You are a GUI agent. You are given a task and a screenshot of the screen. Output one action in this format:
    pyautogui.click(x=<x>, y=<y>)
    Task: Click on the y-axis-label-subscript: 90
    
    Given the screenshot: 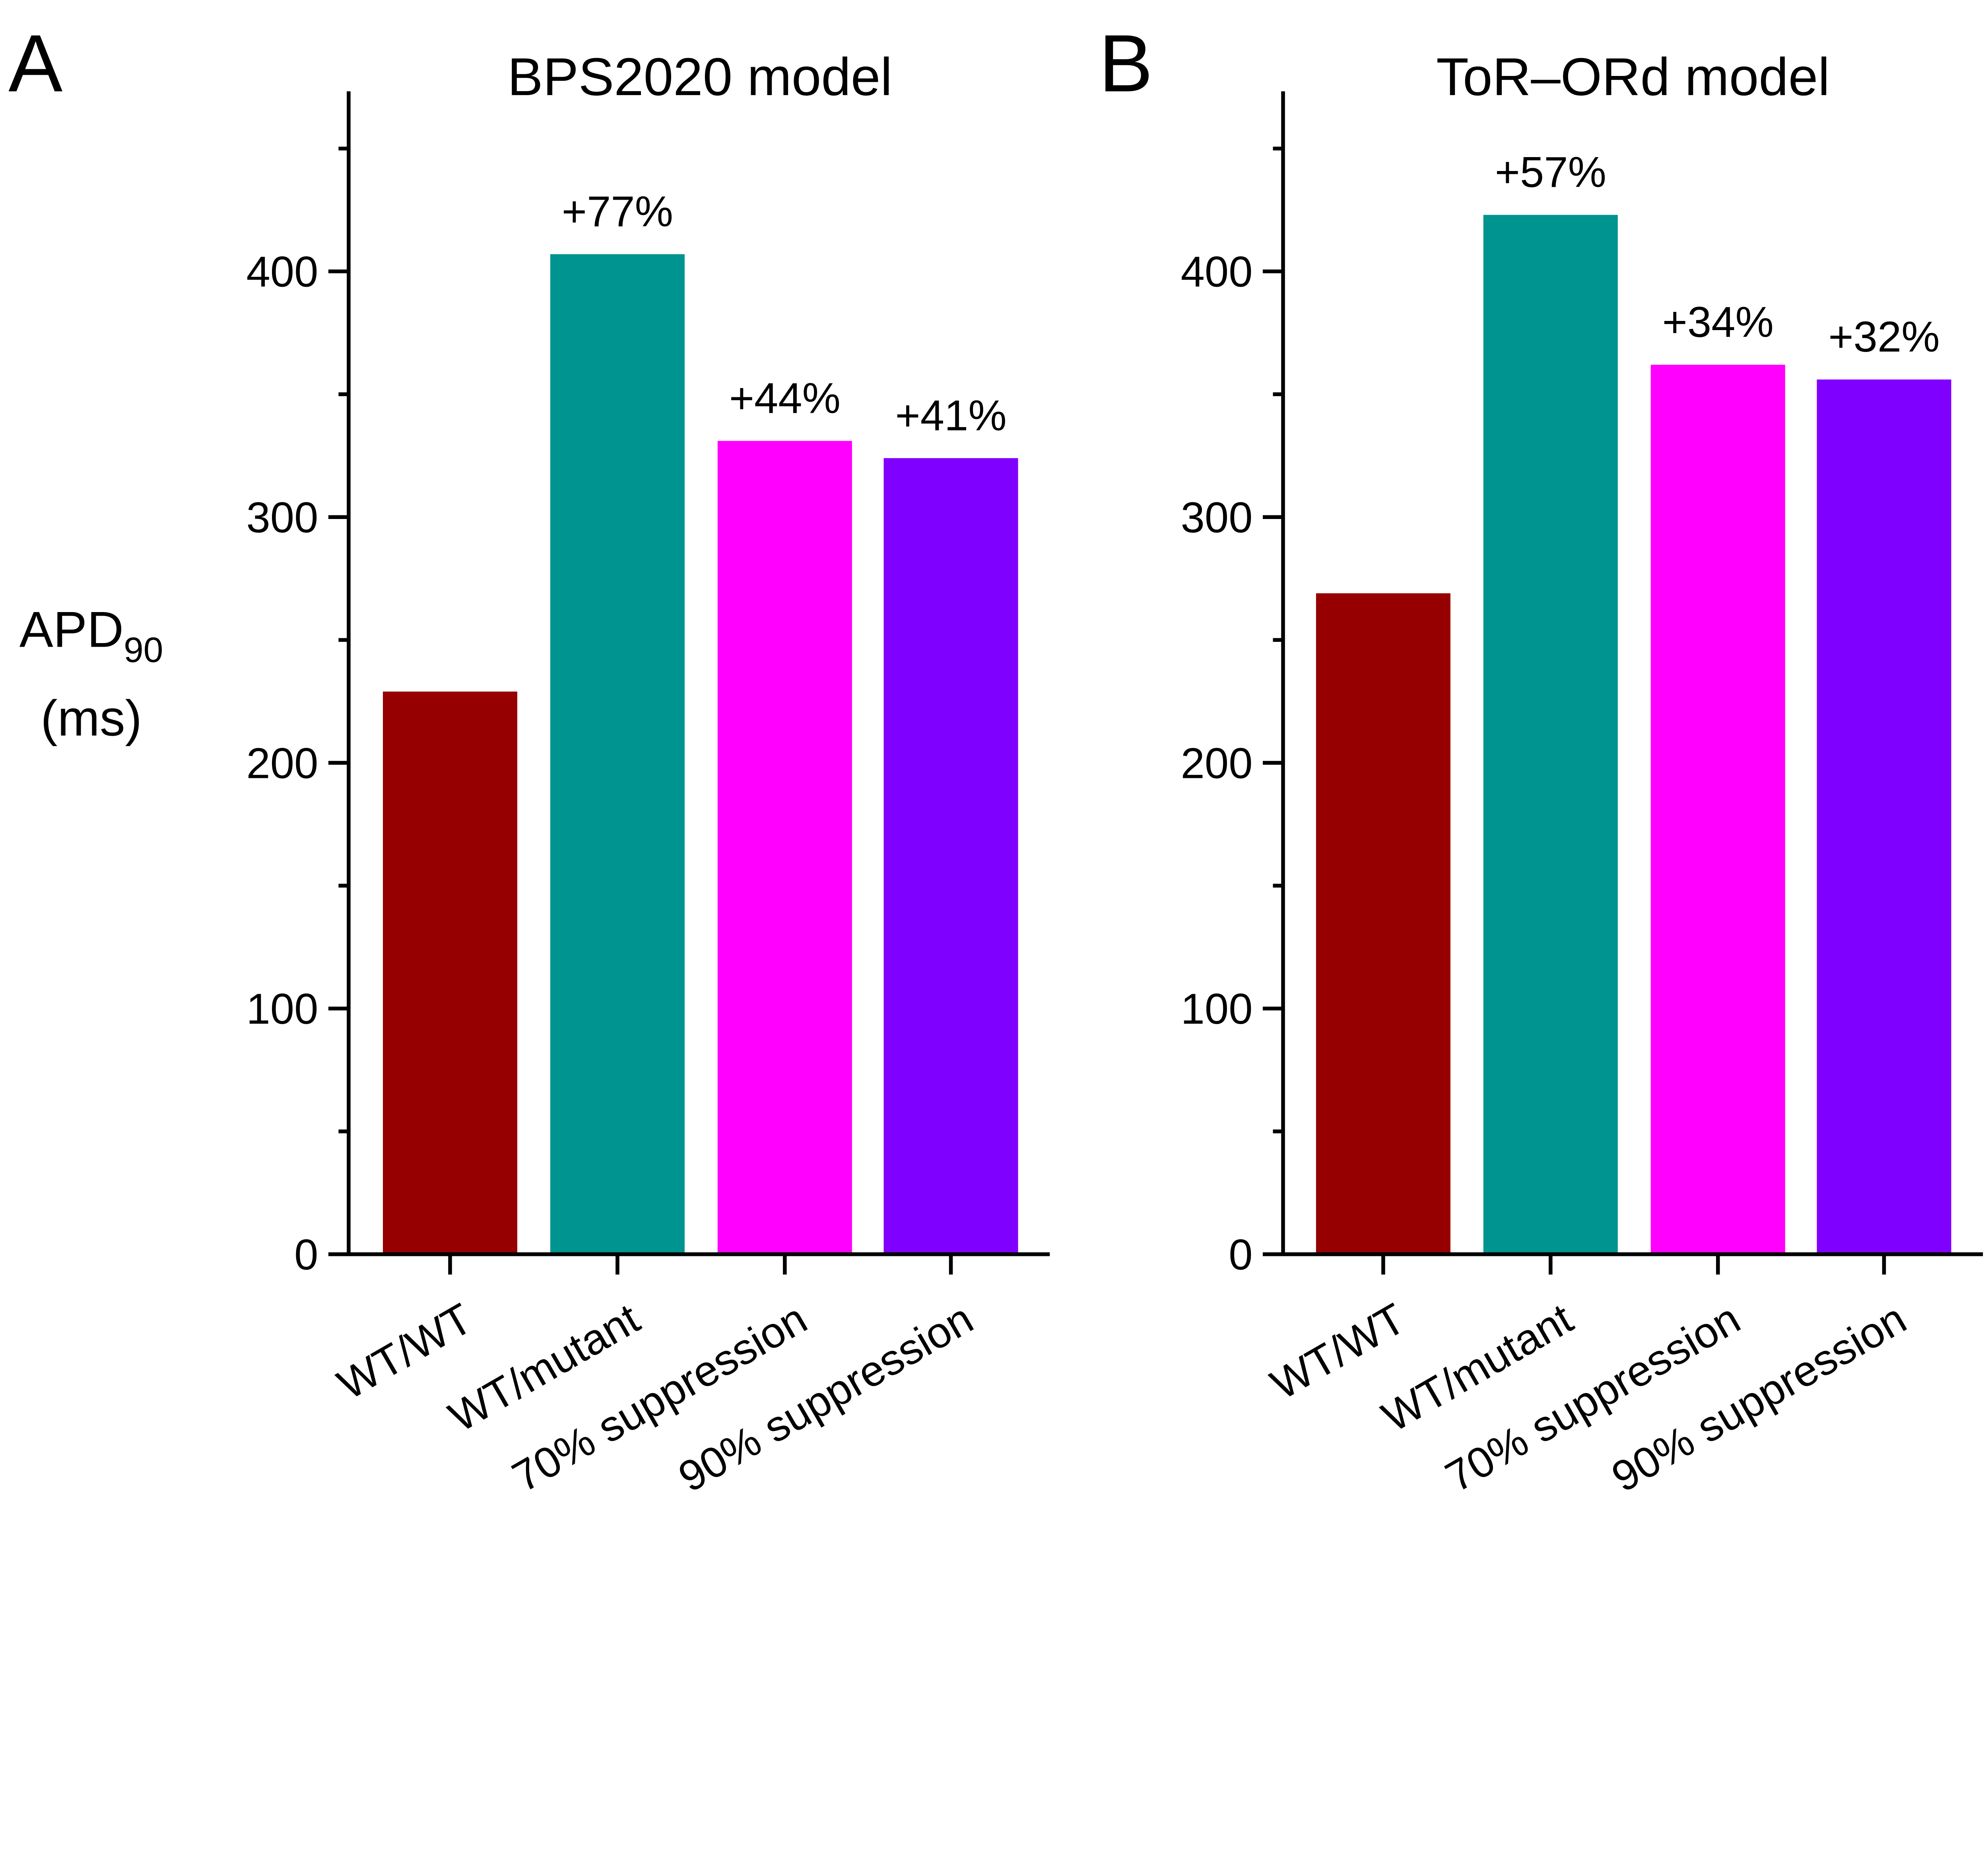 What is the action you would take?
    pyautogui.click(x=143, y=650)
    